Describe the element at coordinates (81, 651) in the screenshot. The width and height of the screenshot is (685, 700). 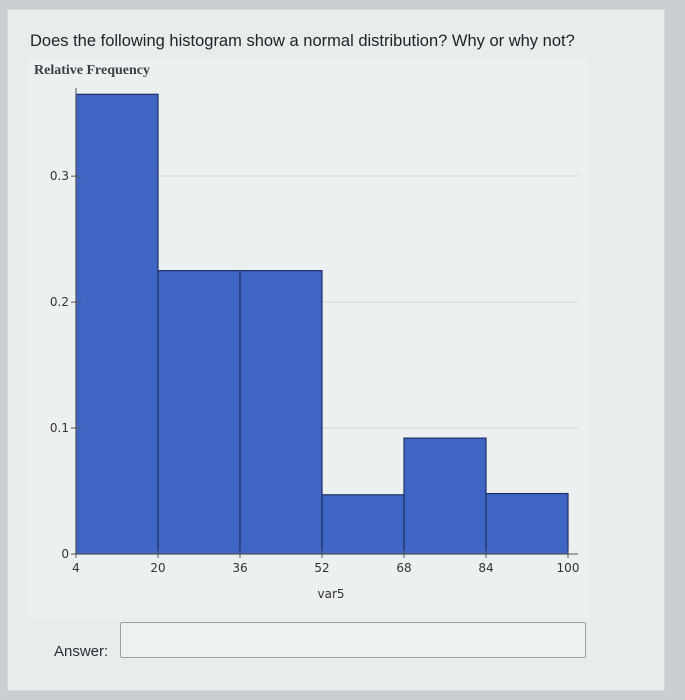
I see `answer-label: Answer:` at that location.